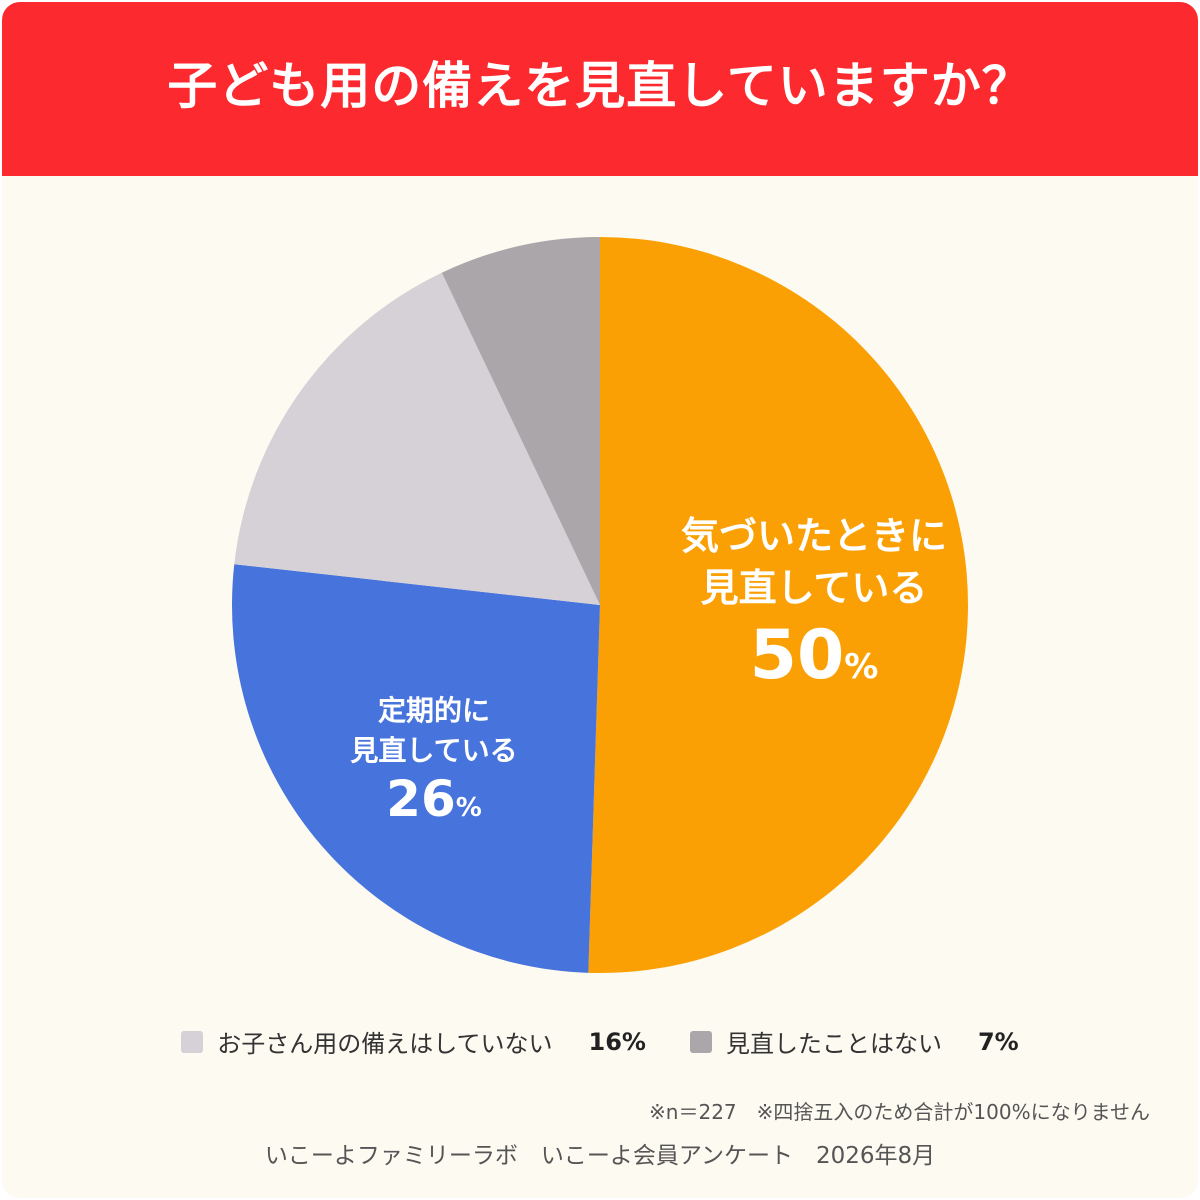  I want to click on slice-value: 50%, so click(814, 656).